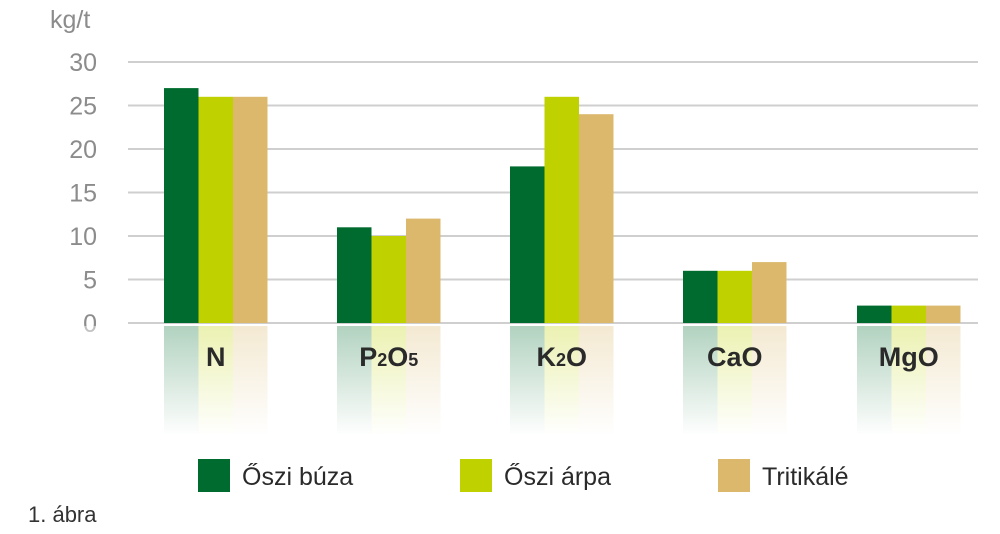  Describe the element at coordinates (388, 357) in the screenshot. I see `category-label: P2O5` at that location.